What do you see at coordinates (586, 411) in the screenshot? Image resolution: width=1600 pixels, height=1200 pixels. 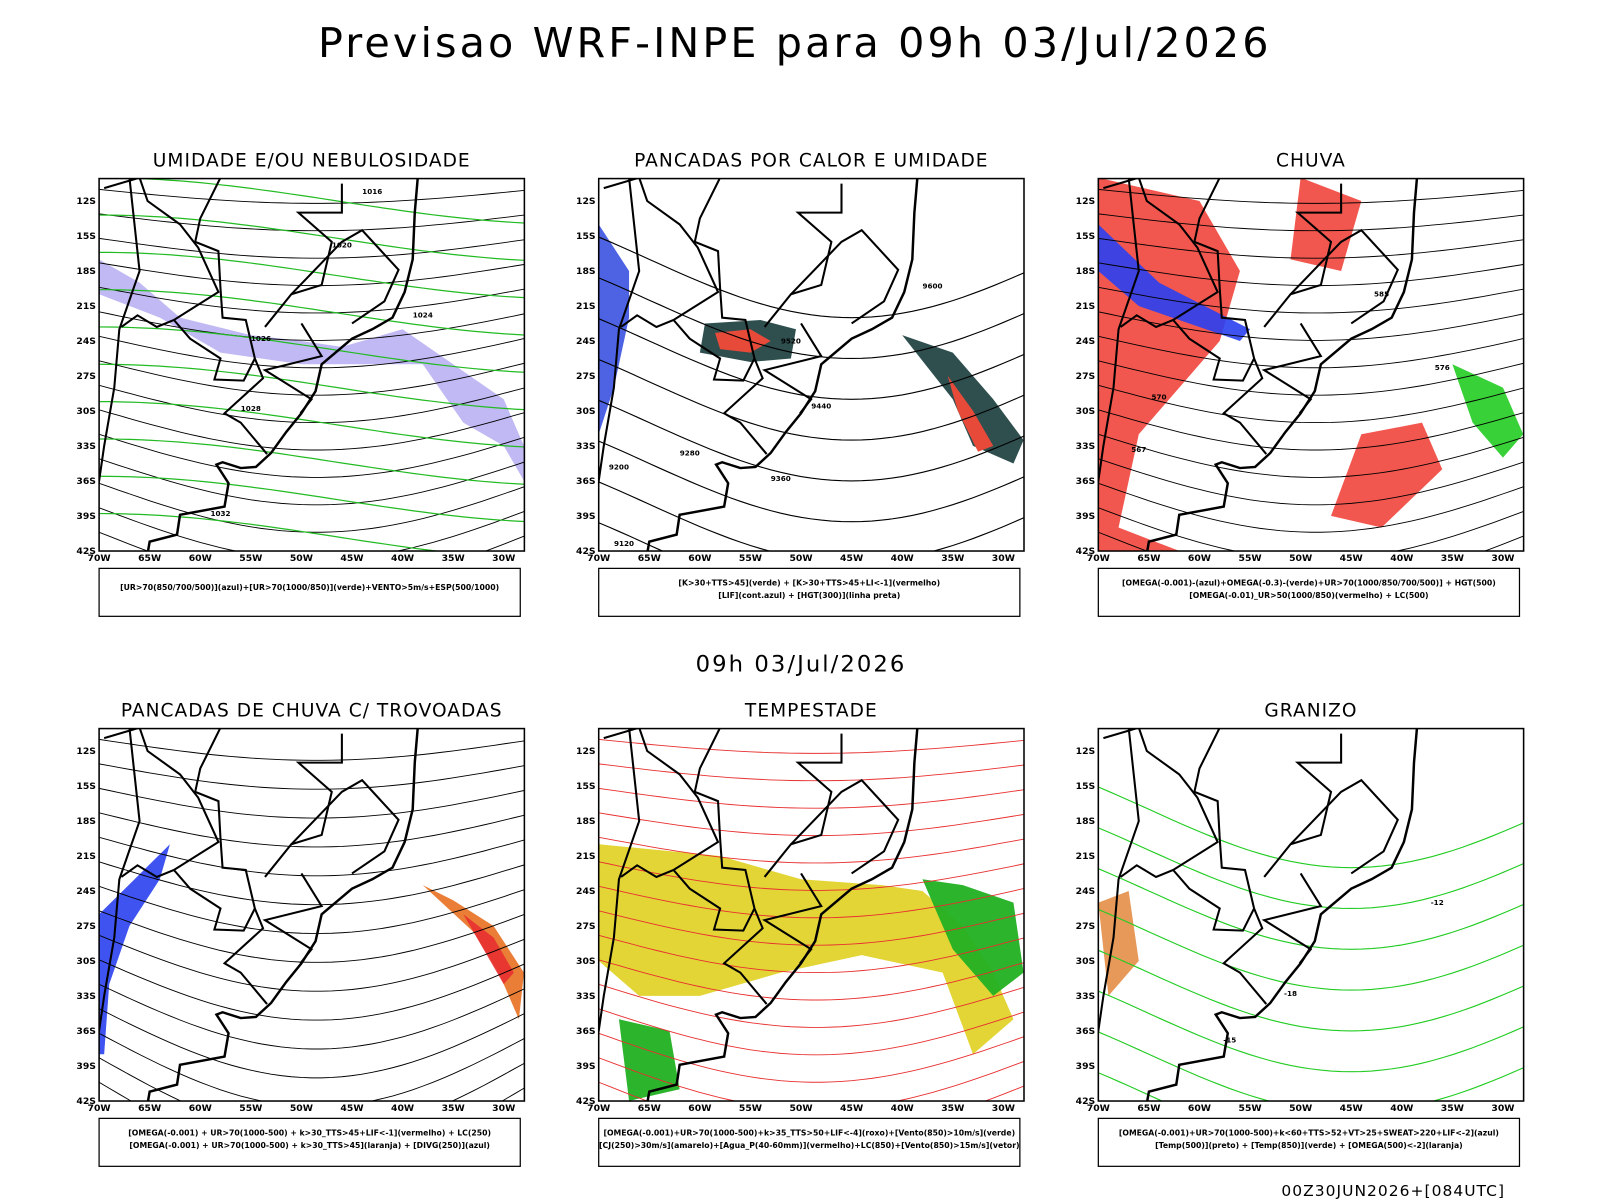 I see `lat-label: 30S` at bounding box center [586, 411].